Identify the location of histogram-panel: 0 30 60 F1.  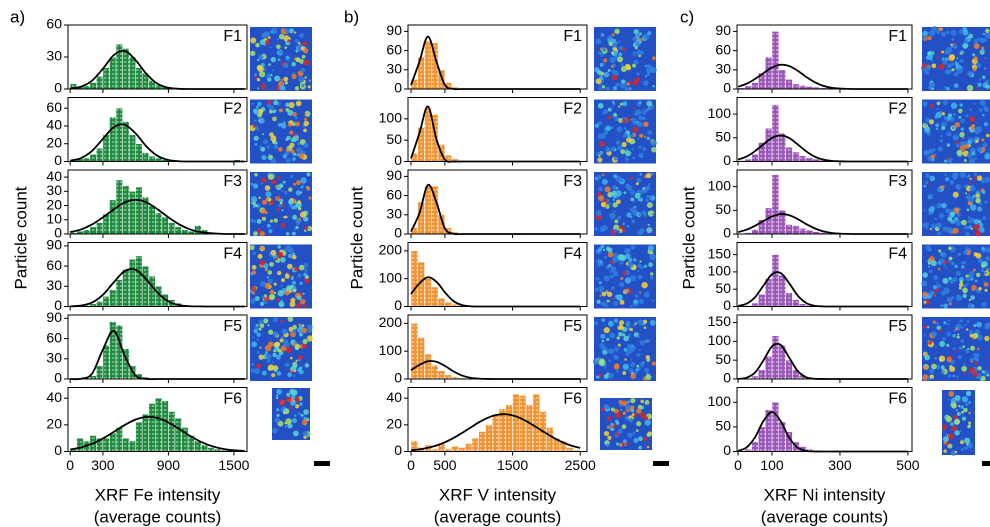
(147, 56).